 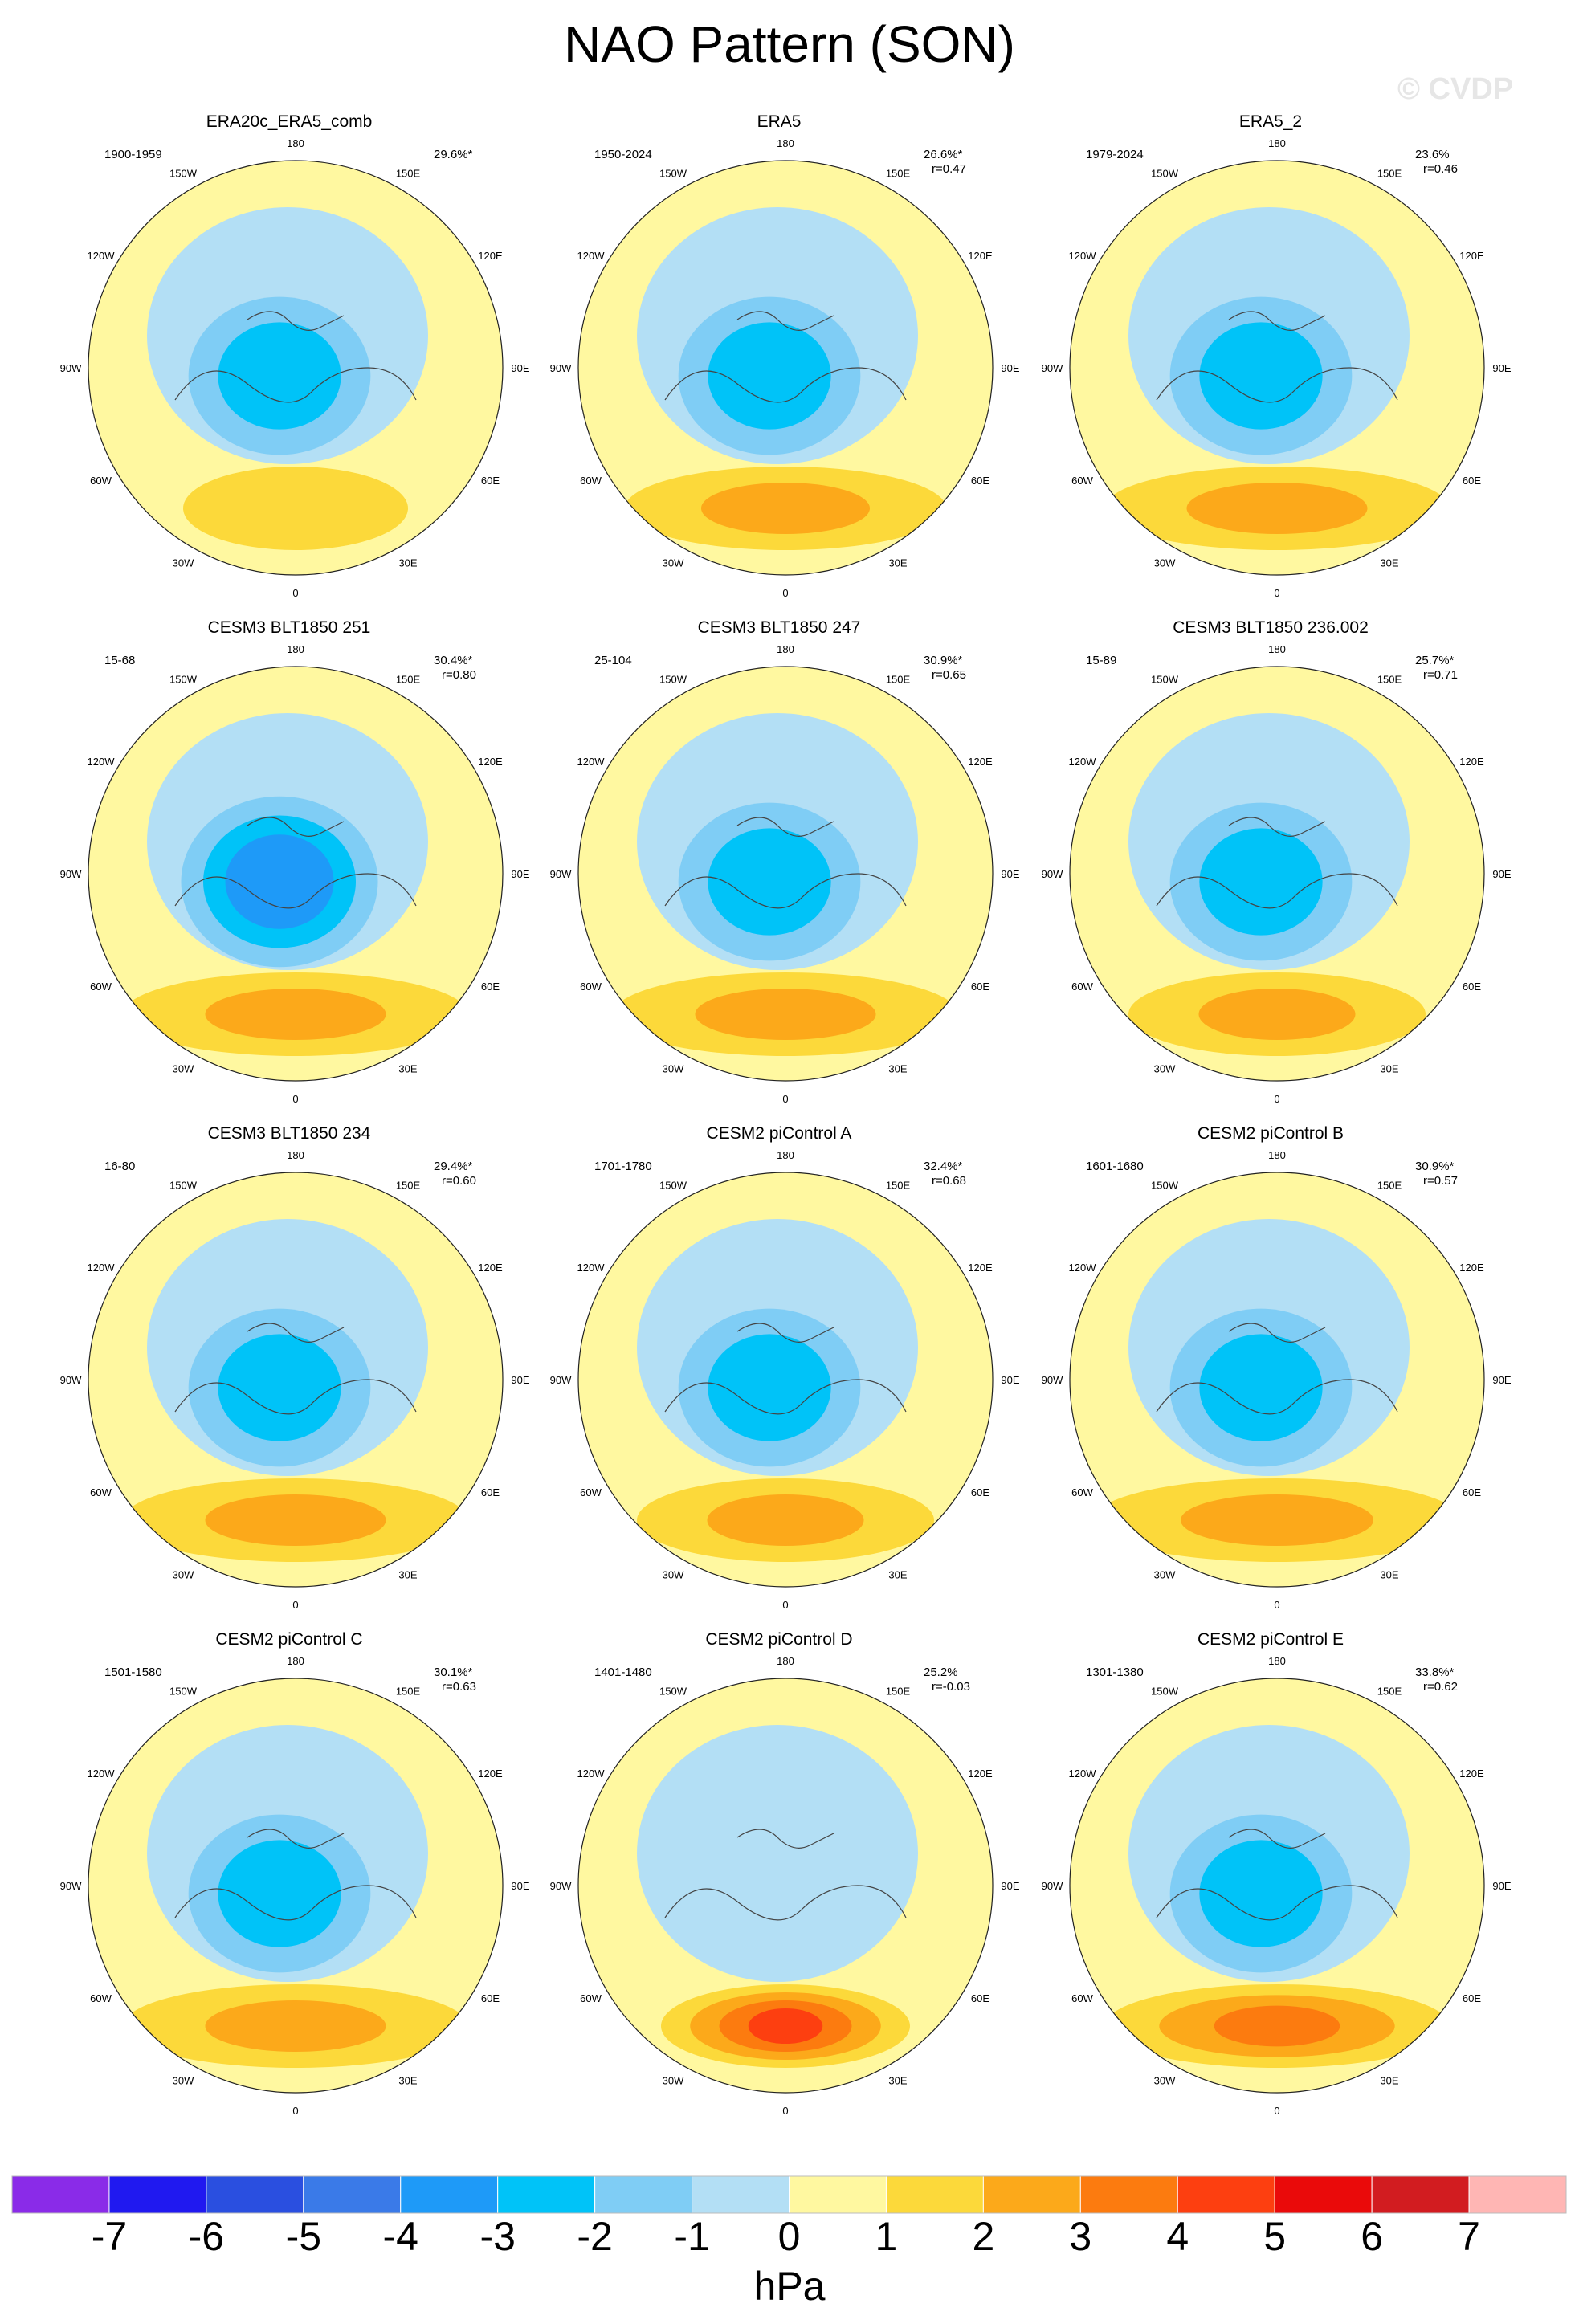 I want to click on period-label: 15-89, so click(x=1101, y=661).